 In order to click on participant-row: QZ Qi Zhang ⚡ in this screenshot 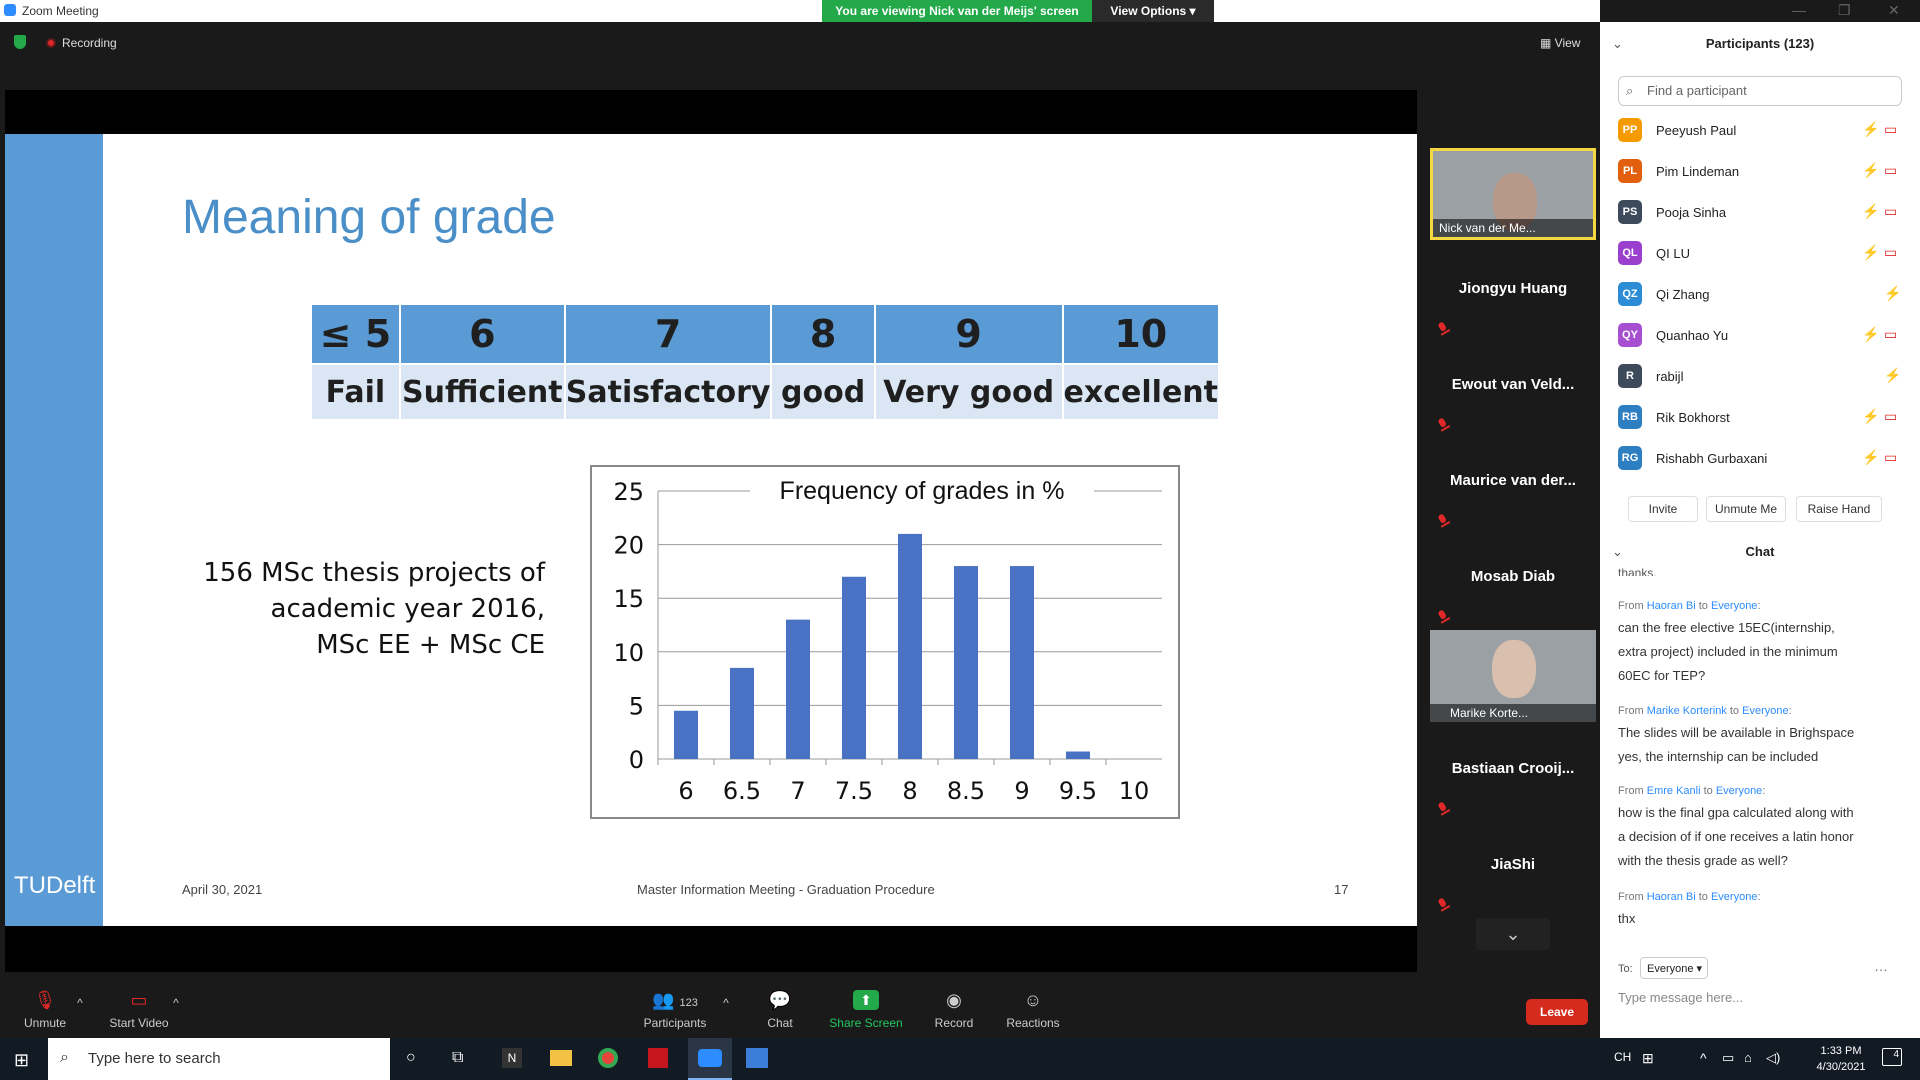, I will do `click(1763, 294)`.